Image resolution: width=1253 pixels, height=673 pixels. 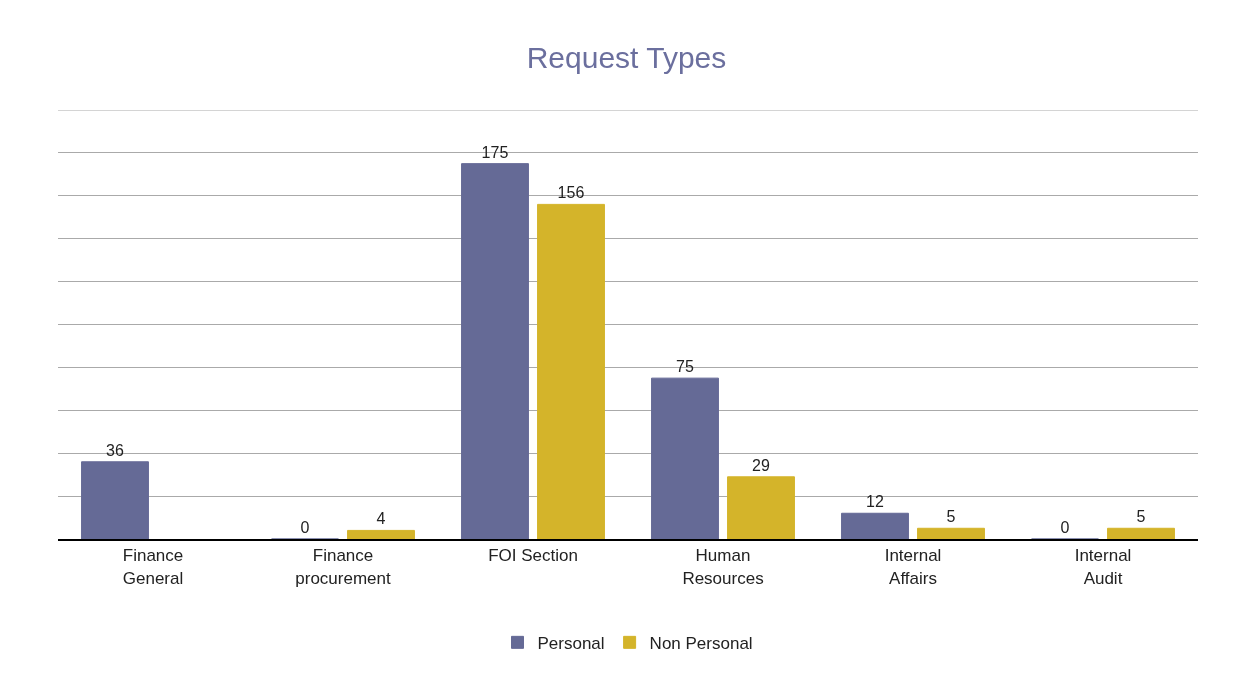 What do you see at coordinates (153, 567) in the screenshot?
I see `x-tick-label: Finance General` at bounding box center [153, 567].